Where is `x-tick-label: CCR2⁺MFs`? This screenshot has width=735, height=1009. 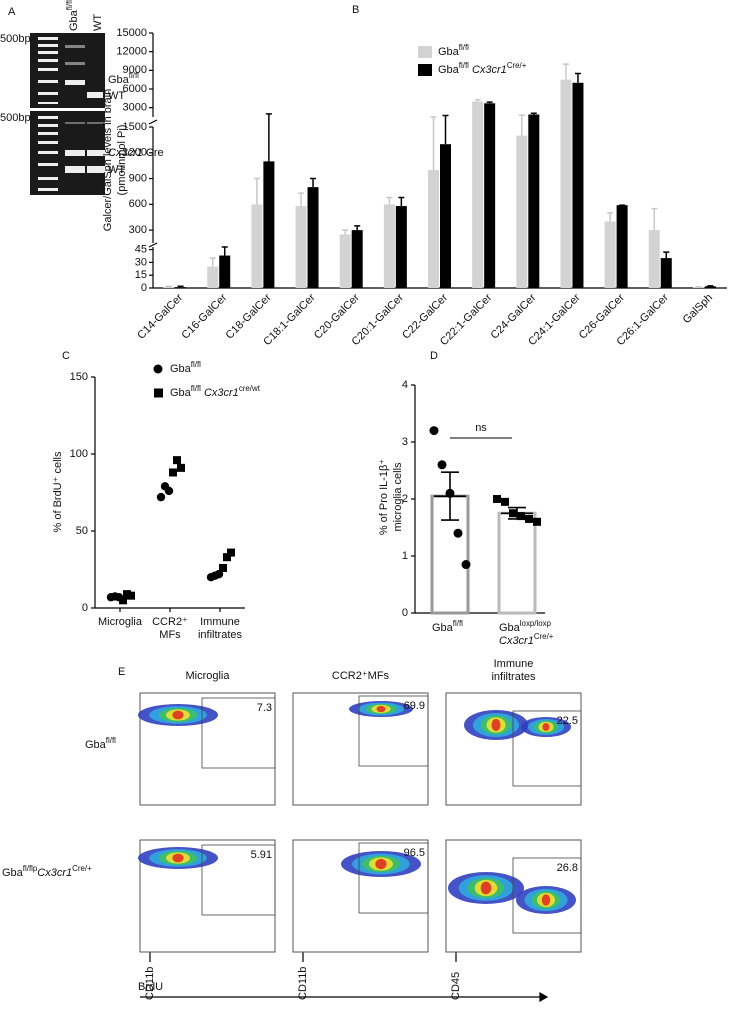
x-tick-label: CCR2⁺MFs is located at coordinates (170, 628).